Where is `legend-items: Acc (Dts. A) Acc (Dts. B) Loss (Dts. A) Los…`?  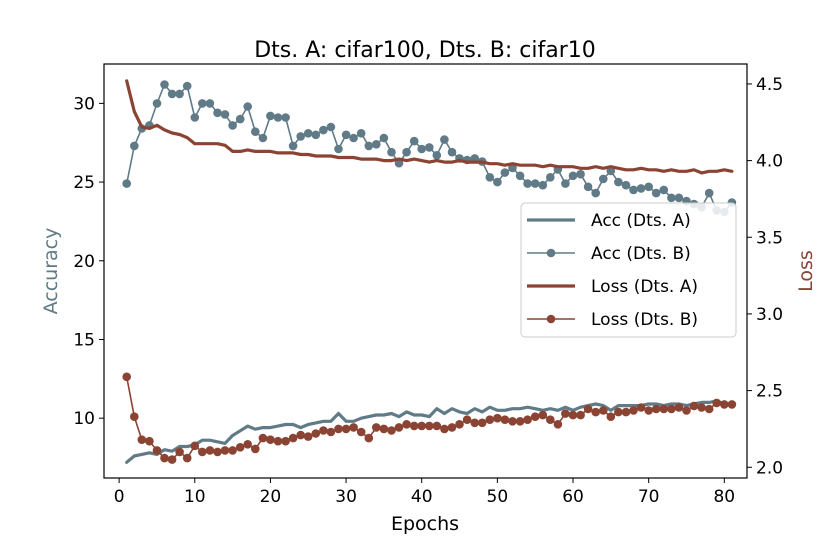 legend-items: Acc (Dts. A) Acc (Dts. B) Loss (Dts. A) Los… is located at coordinates (612, 270).